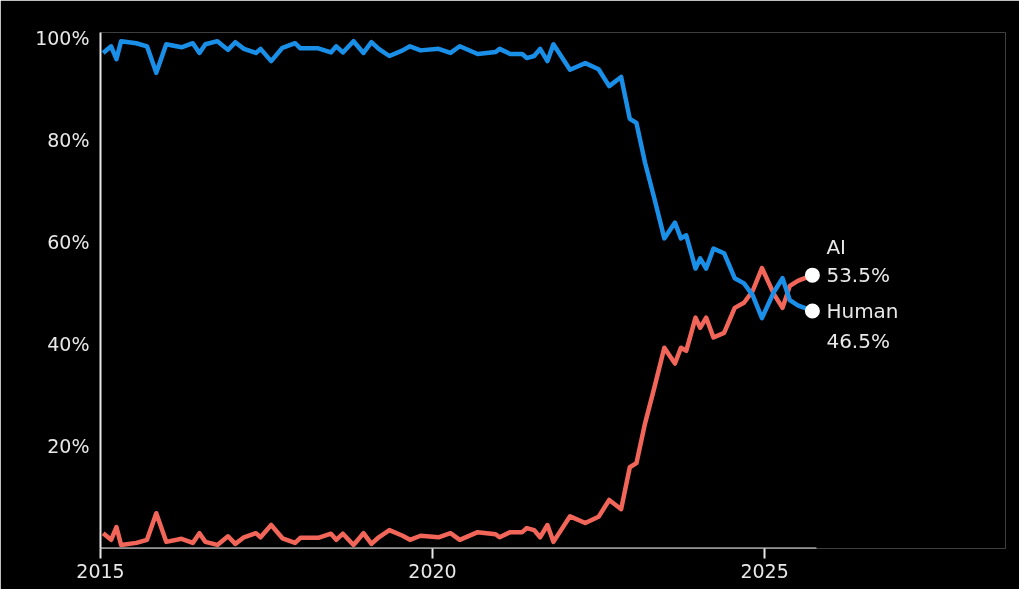 The height and width of the screenshot is (589, 1019). Describe the element at coordinates (100, 570) in the screenshot. I see `x-tick-label: 2015` at that location.